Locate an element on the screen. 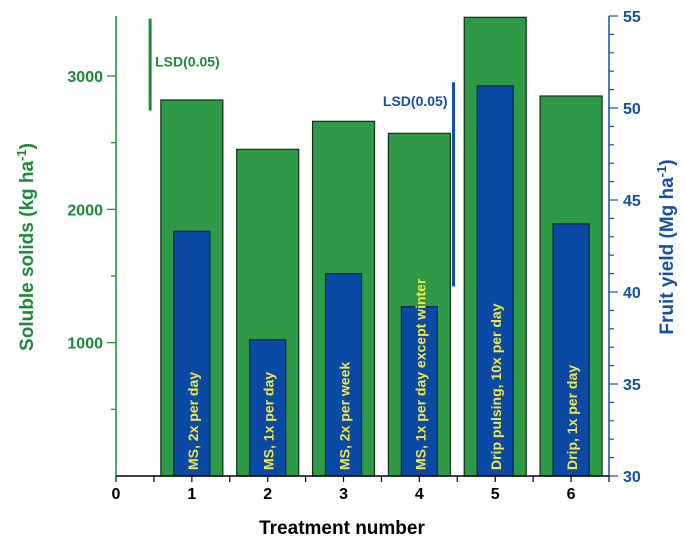 This screenshot has width=685, height=539. x-axis-label: Treatment number is located at coordinates (342, 528).